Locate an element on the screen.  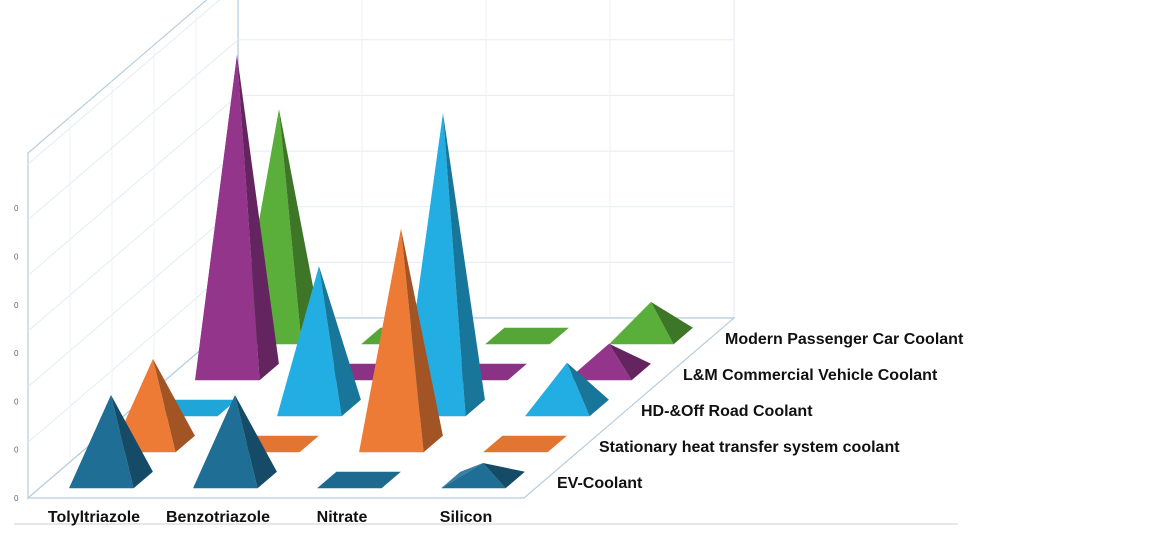
gridline is located at coordinates (124, 82).